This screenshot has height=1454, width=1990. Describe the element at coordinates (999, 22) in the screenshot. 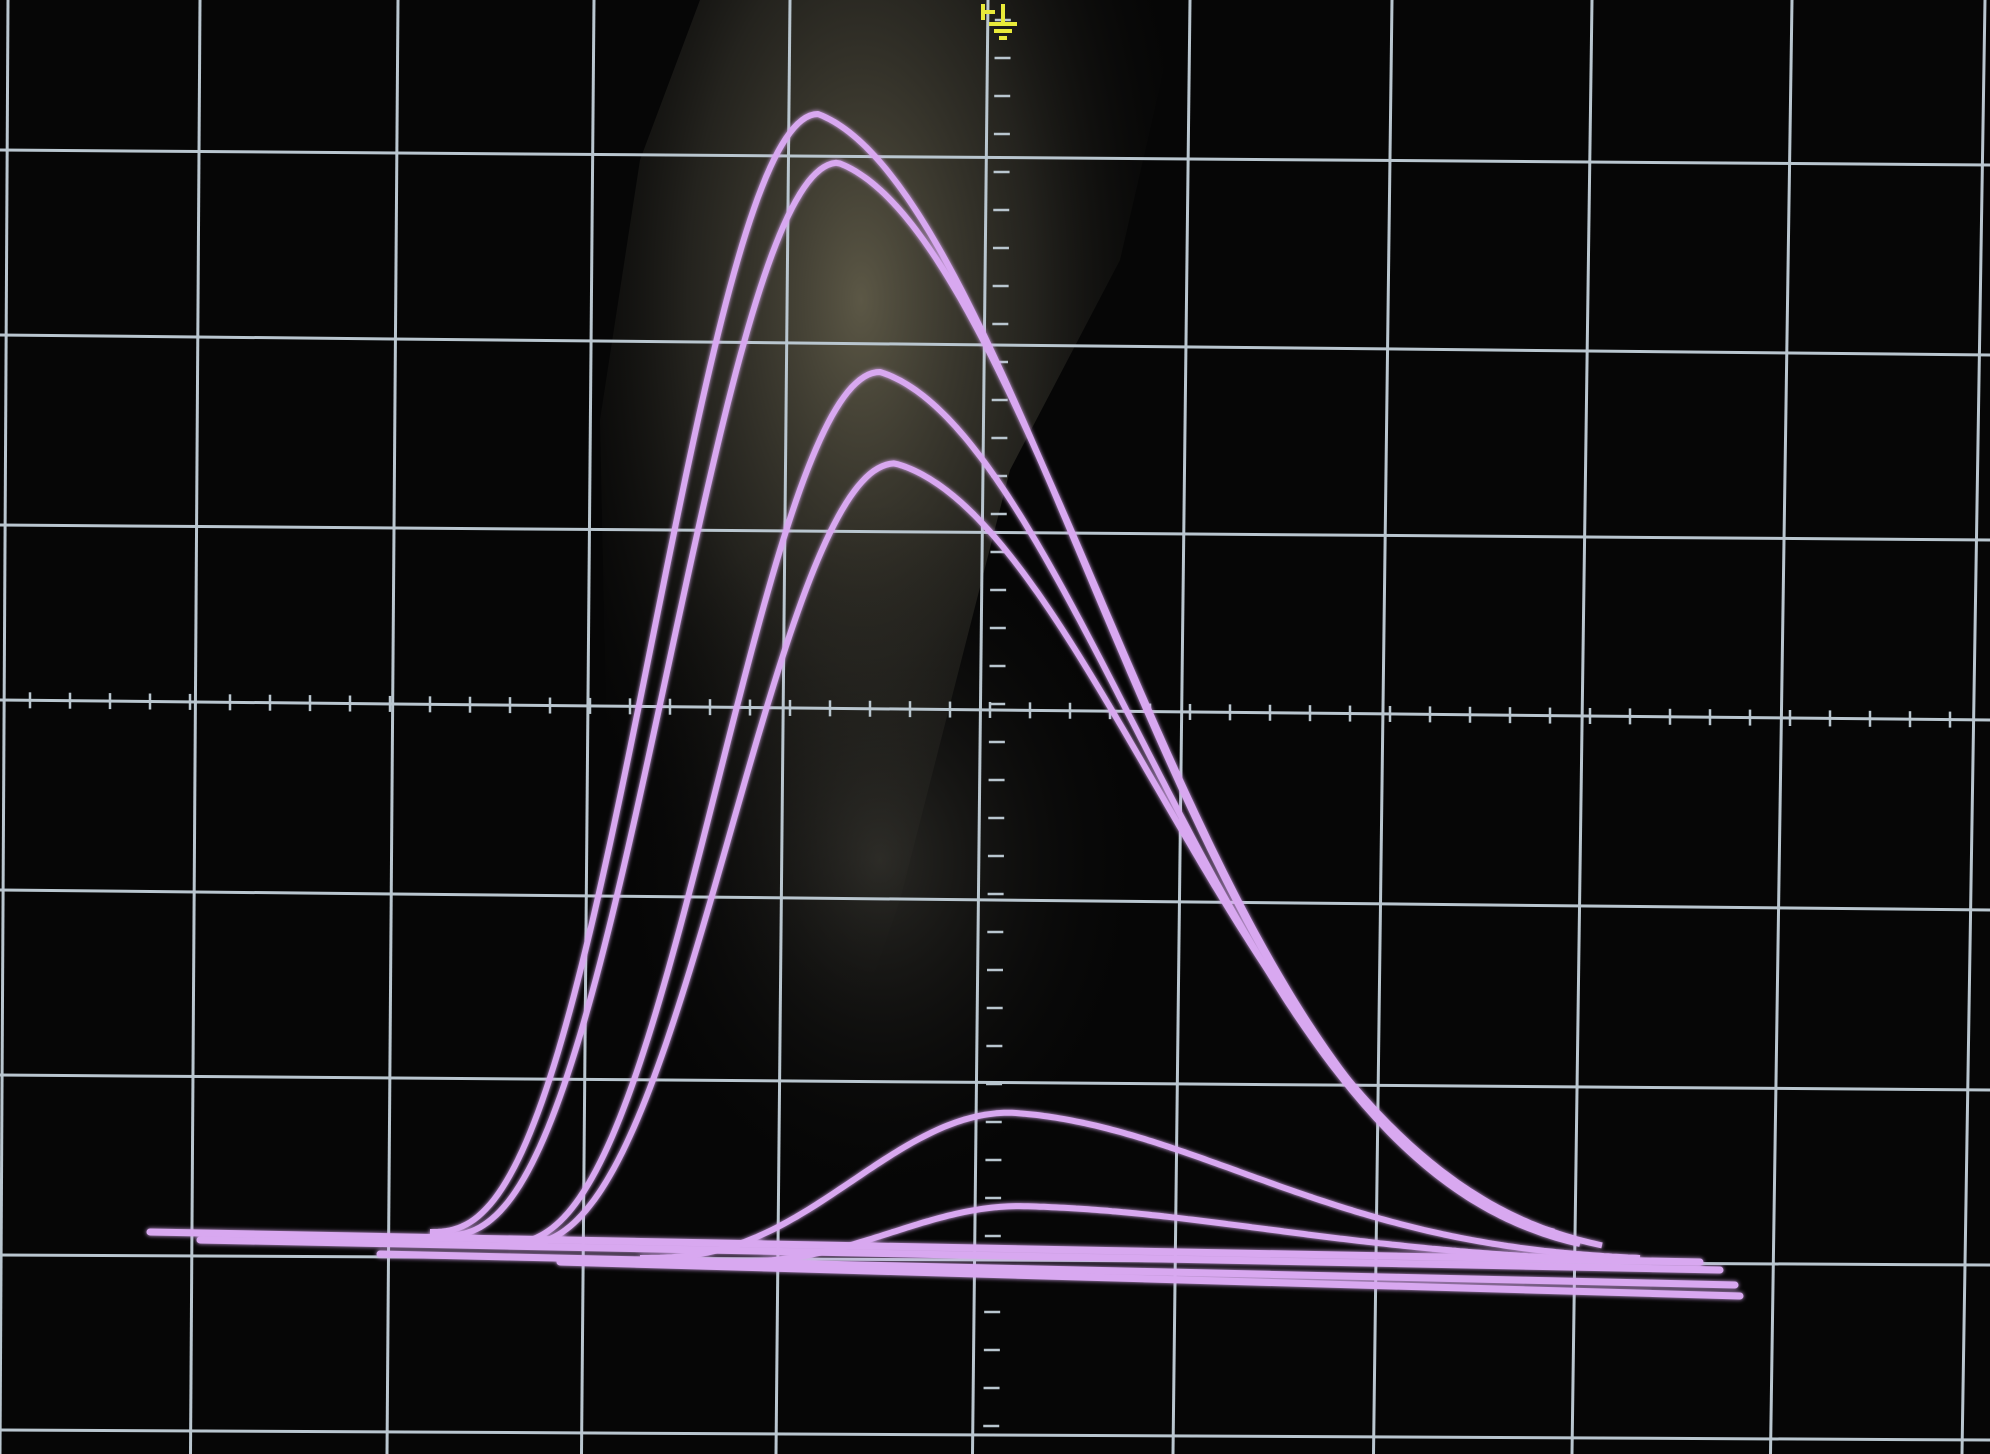

I see `ground-symbol-icon` at that location.